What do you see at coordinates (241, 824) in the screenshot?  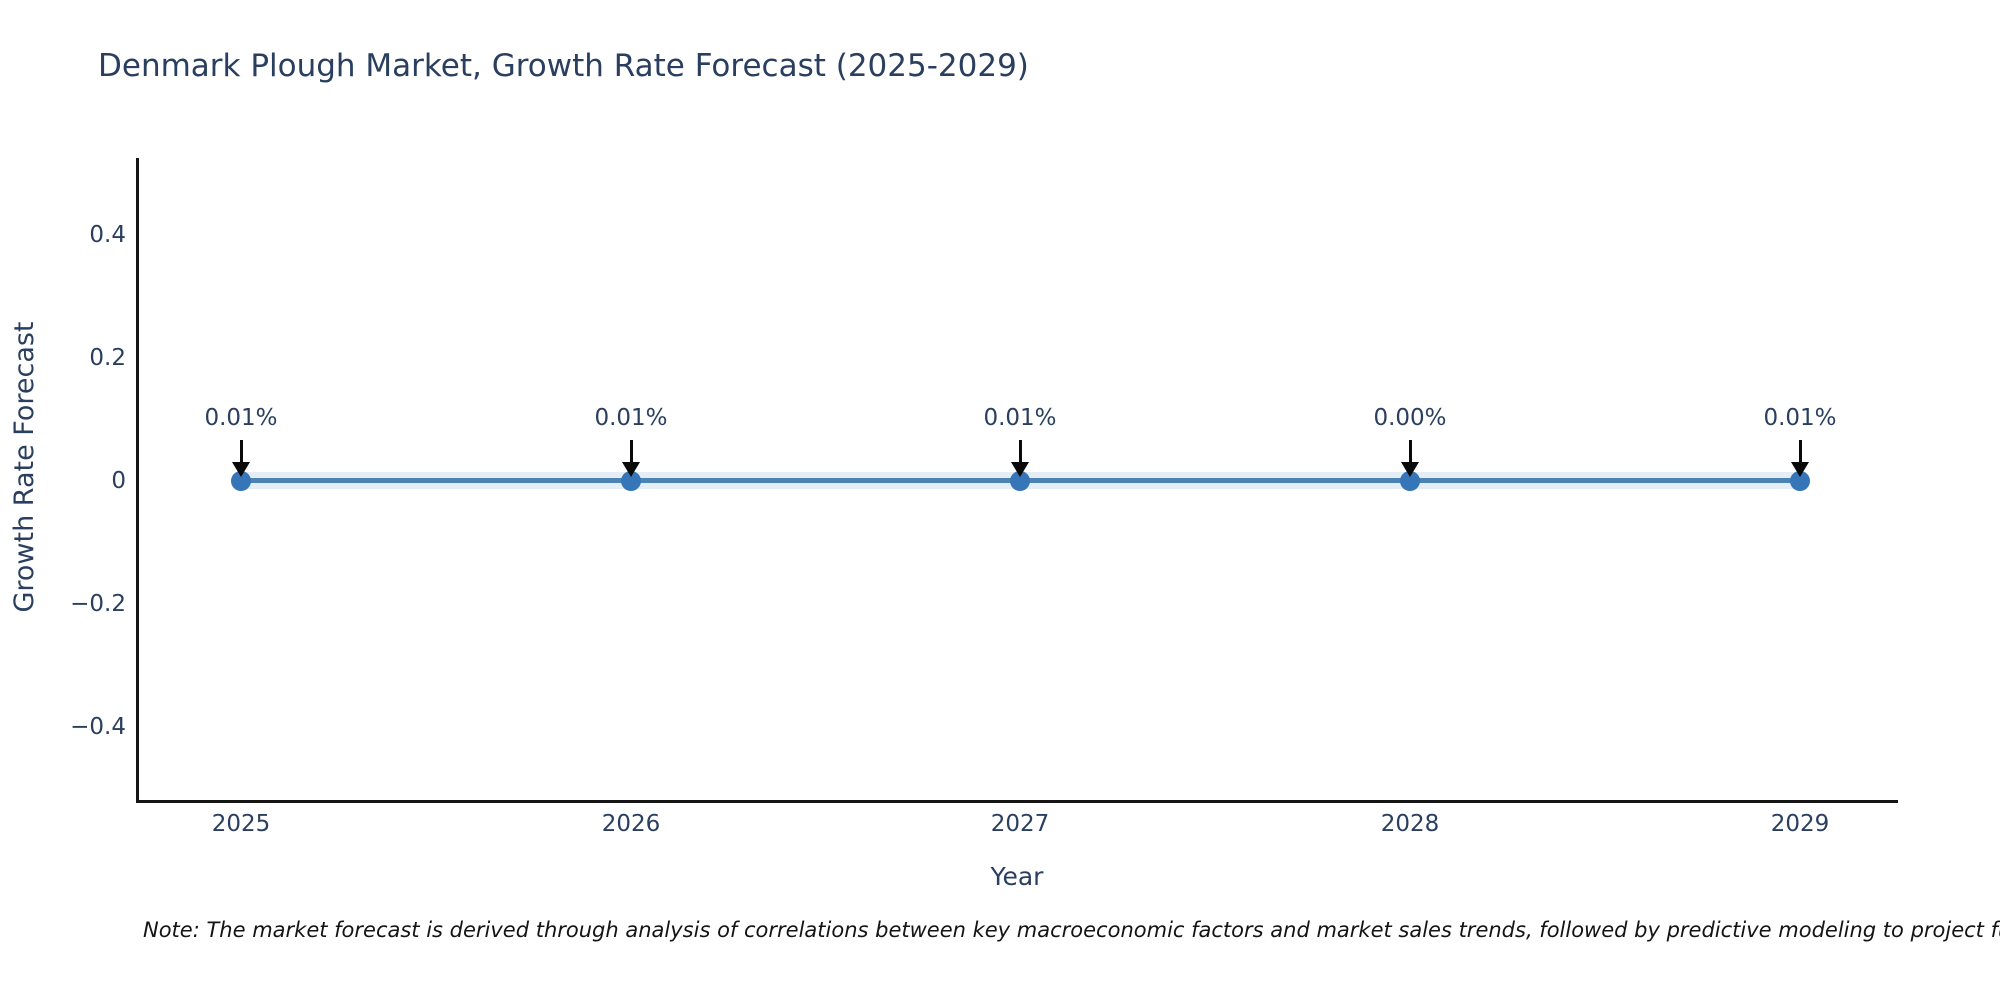 I see `x-tick-label: 2025` at bounding box center [241, 824].